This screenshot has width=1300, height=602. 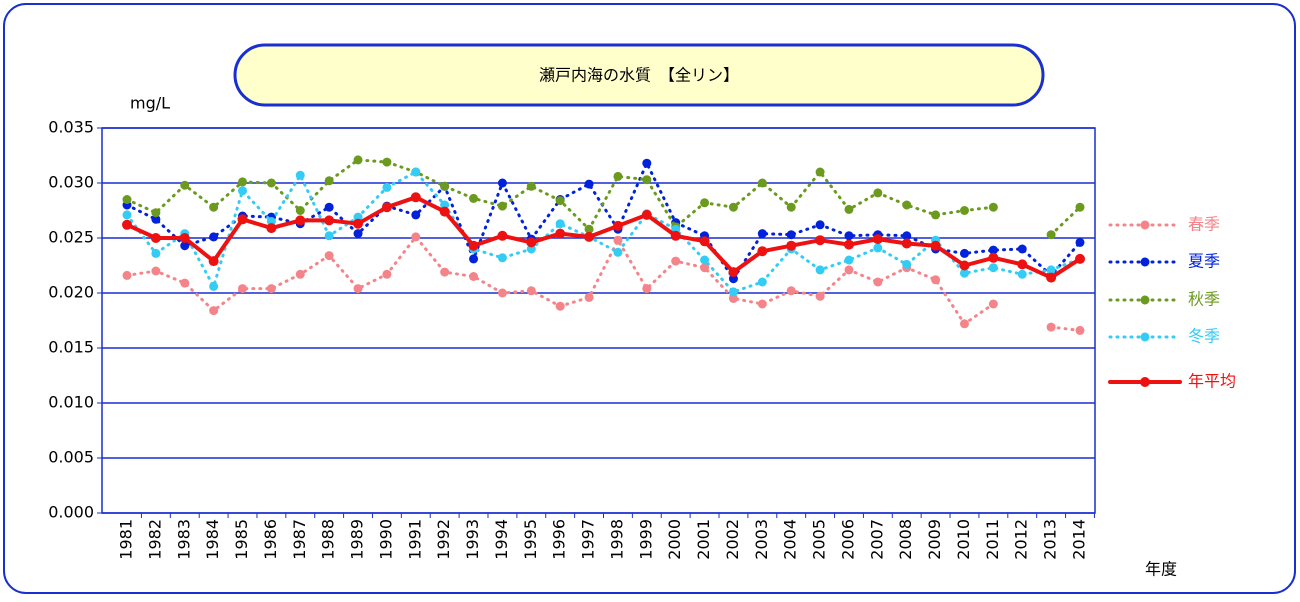 I want to click on y-tick-label: 0.030, so click(x=71, y=182).